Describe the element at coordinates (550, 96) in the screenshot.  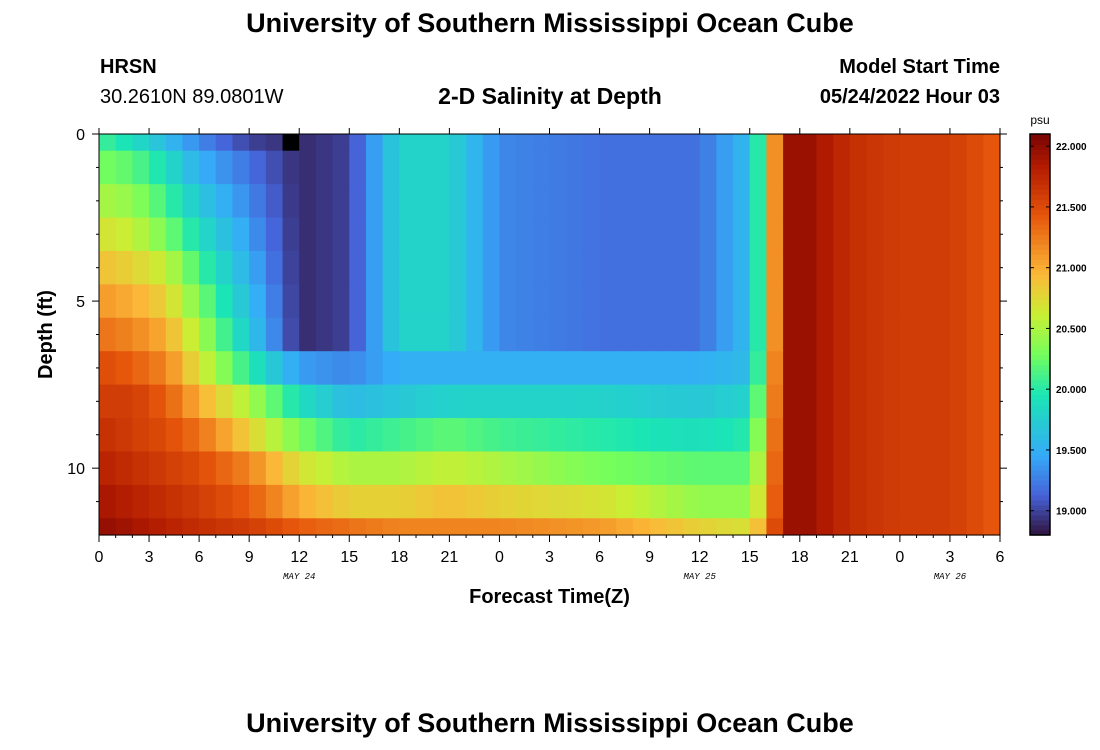
I see `chart-title: 2-D Salinity at Depth` at that location.